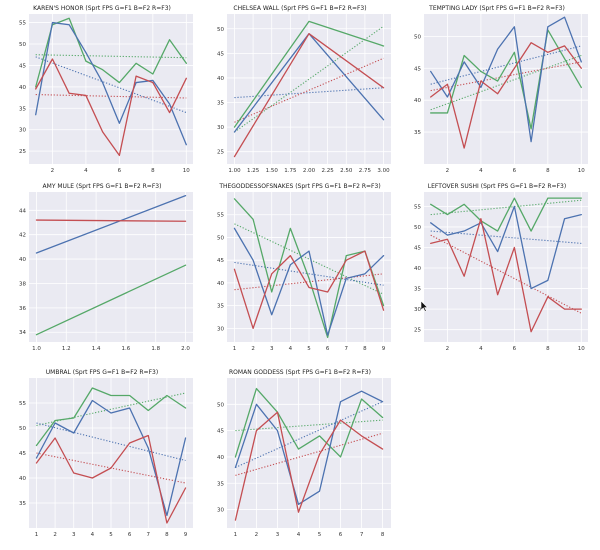  What do you see at coordinates (185, 349) in the screenshot?
I see `x-tick-label: 2.0` at bounding box center [185, 349].